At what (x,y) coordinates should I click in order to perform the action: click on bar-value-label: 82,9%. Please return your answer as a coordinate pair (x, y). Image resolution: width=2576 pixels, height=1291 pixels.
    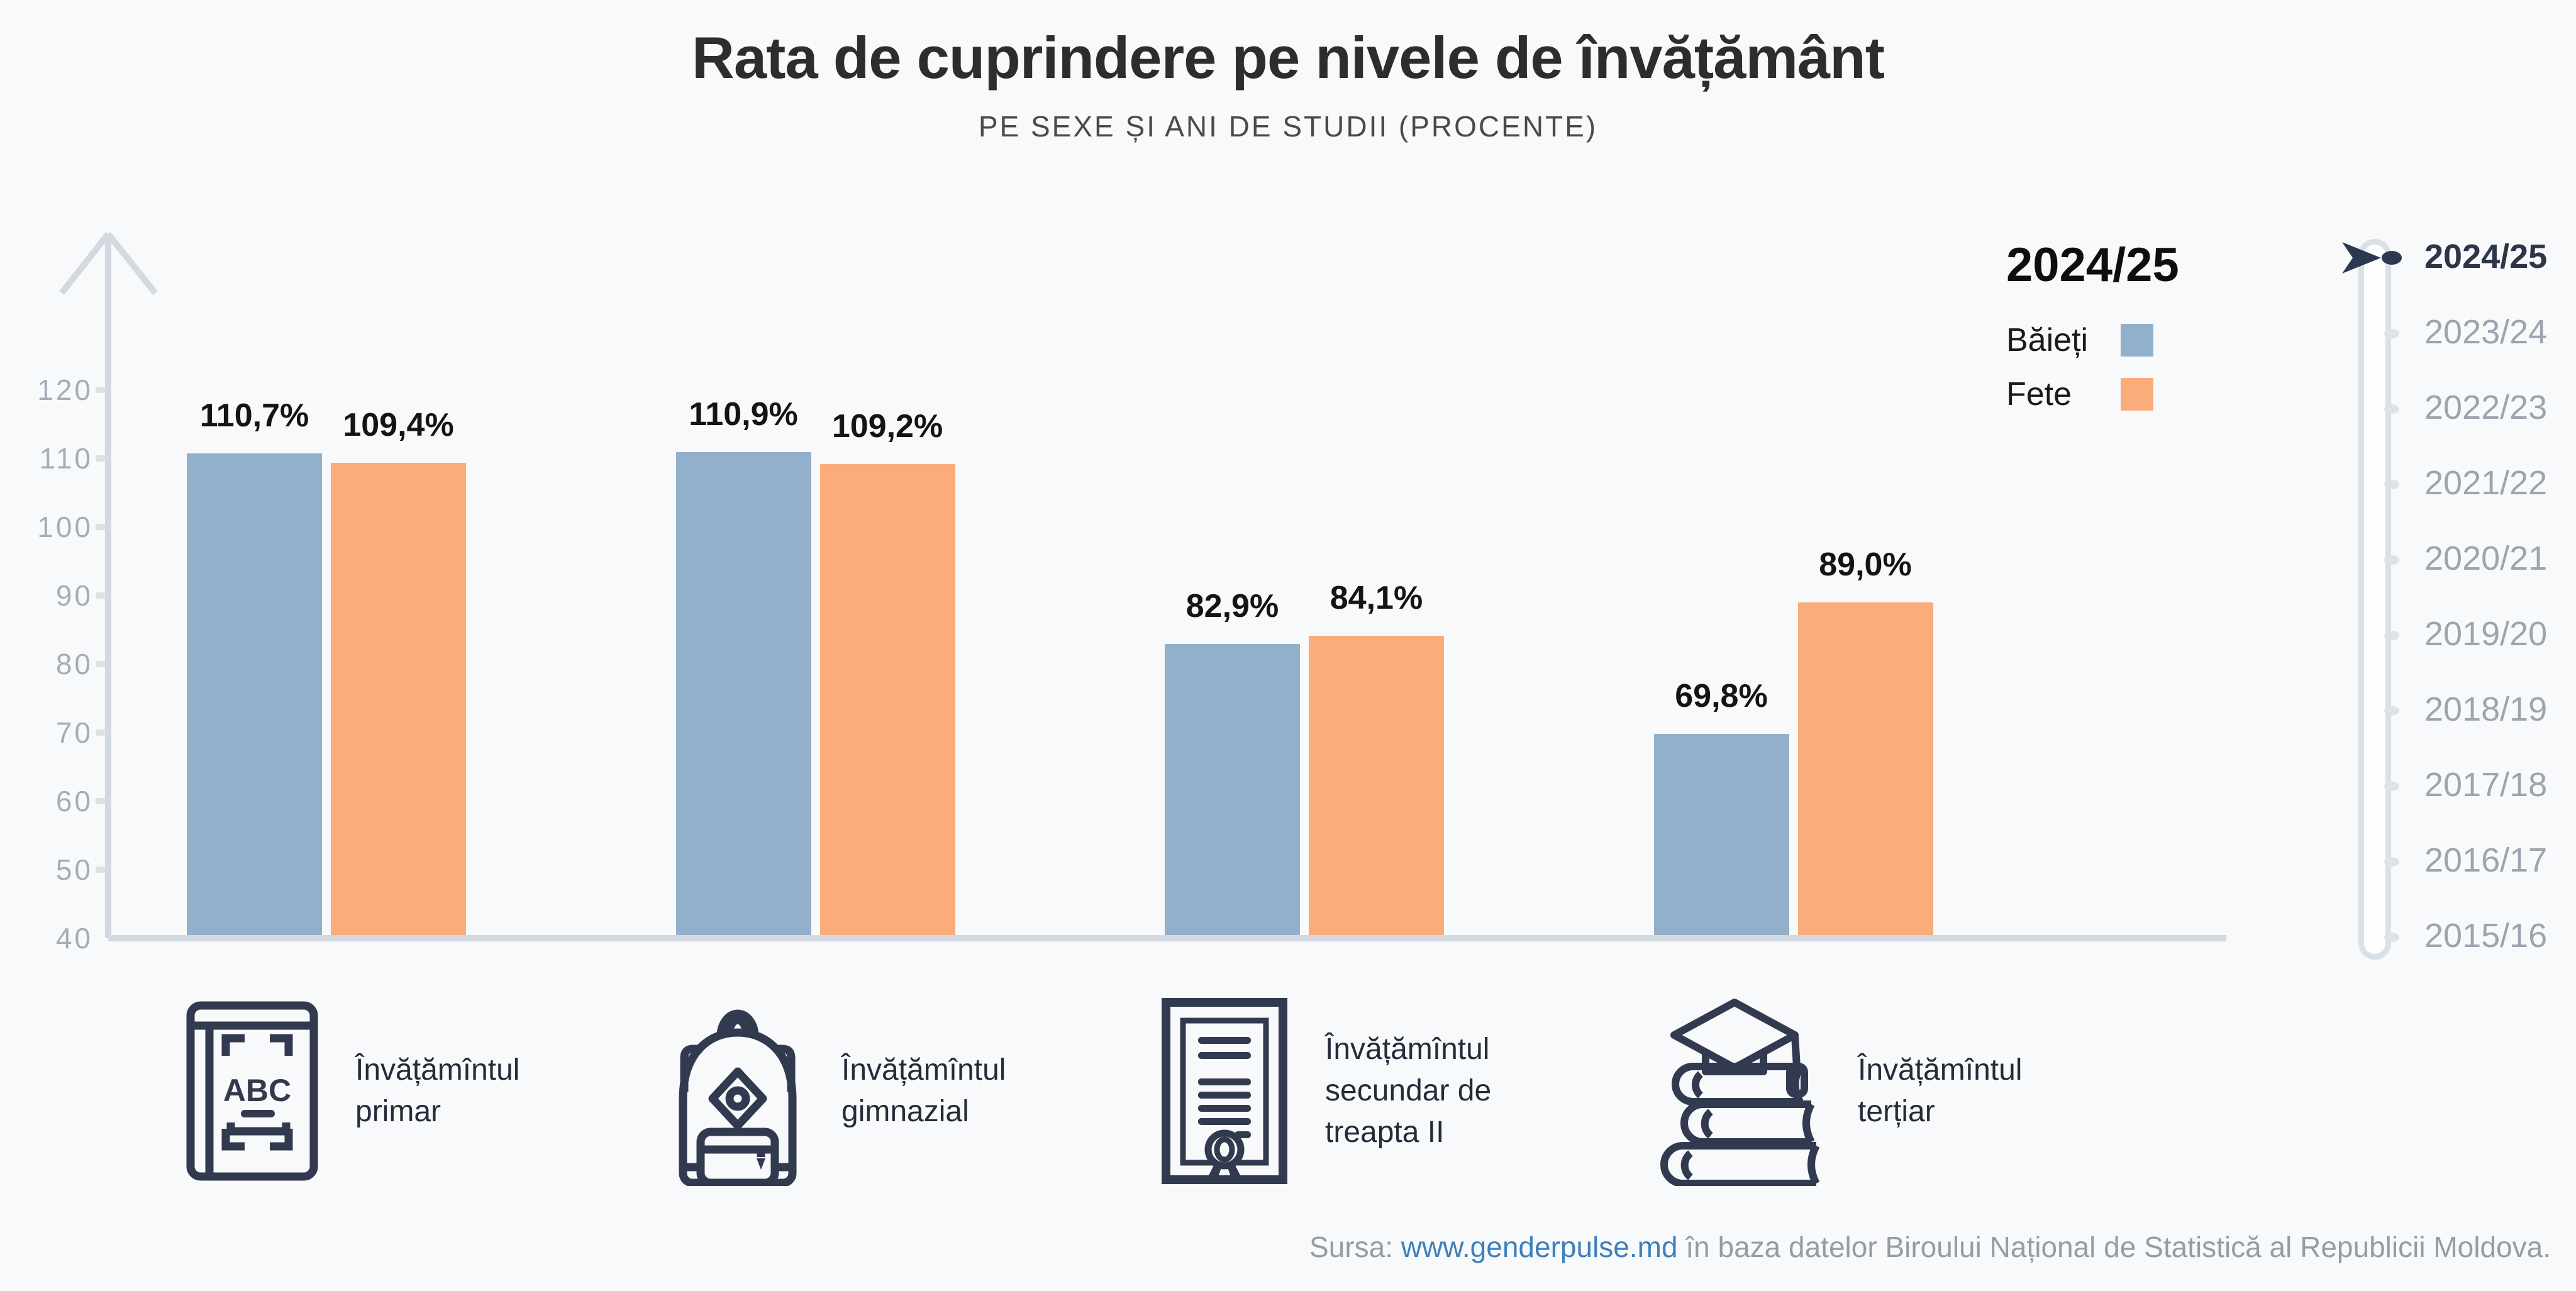
    Looking at the image, I should click on (1232, 606).